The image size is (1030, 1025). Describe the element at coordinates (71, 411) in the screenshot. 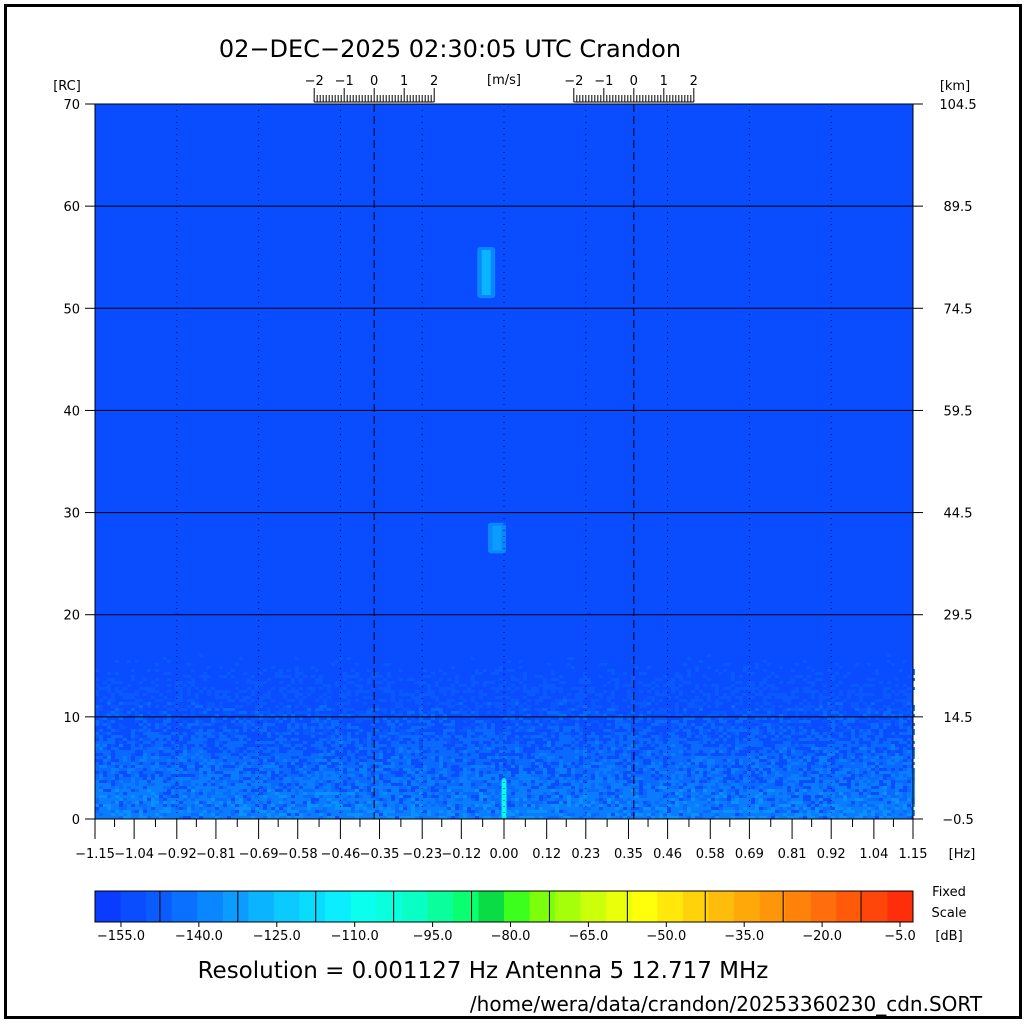

I see `y-left-label-4: 40` at that location.